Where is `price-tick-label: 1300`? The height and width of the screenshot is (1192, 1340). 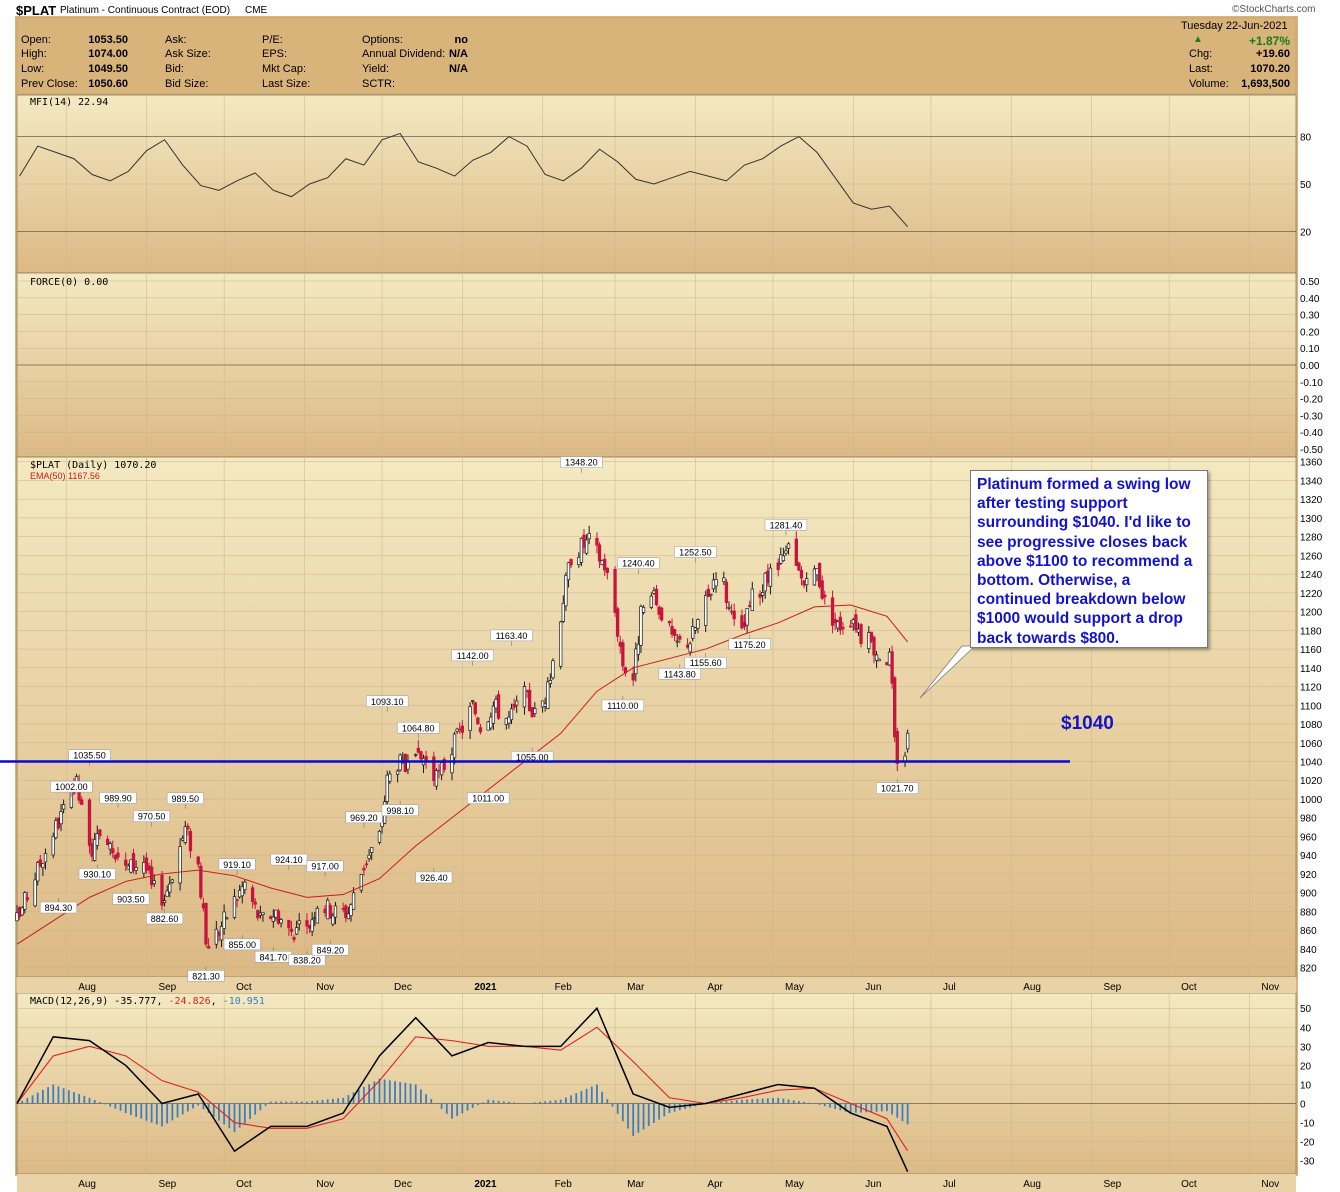
price-tick-label: 1300 is located at coordinates (1311, 519).